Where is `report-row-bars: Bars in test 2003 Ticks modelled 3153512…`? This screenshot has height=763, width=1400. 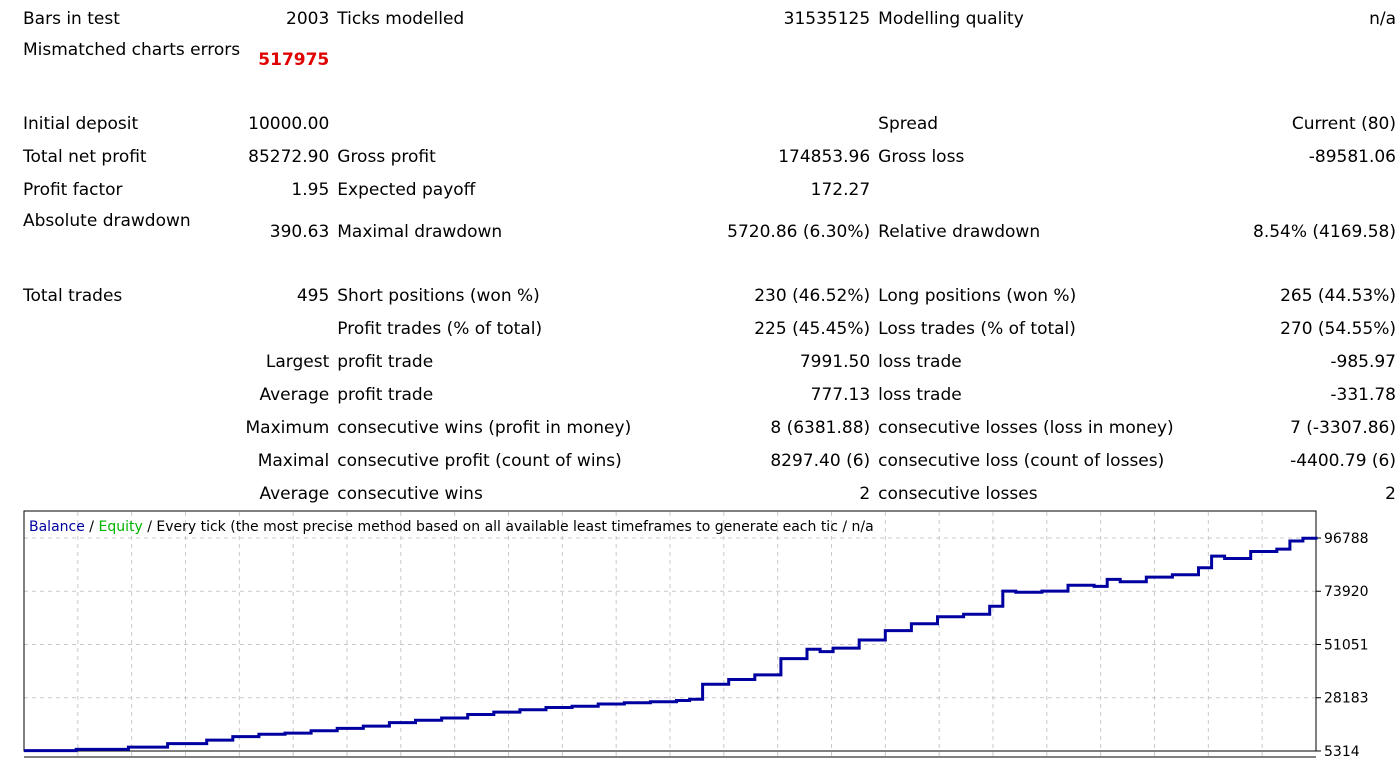
report-row-bars: Bars in test 2003 Ticks modelled 3153512… is located at coordinates (709, 19).